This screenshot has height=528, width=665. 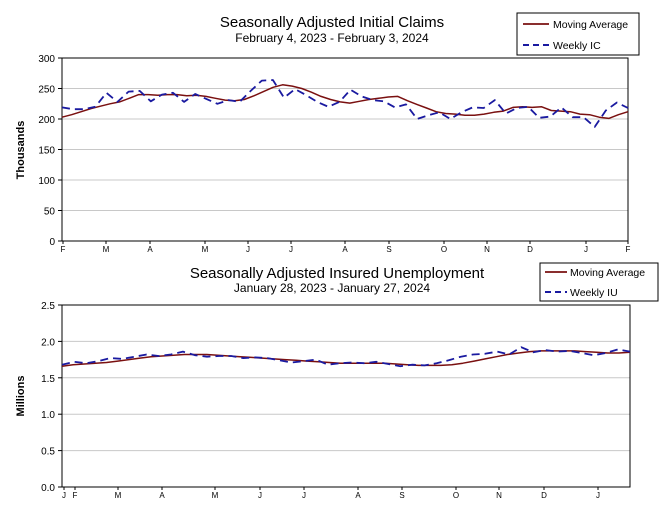 What do you see at coordinates (594, 293) in the screenshot?
I see `chart2-legend-weekly-label: Weekly IU` at bounding box center [594, 293].